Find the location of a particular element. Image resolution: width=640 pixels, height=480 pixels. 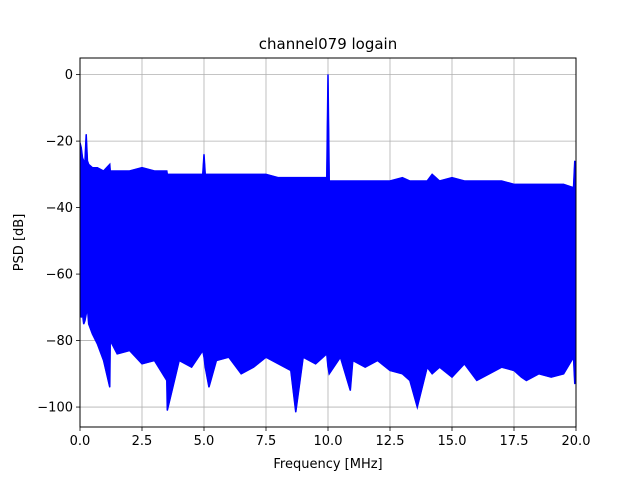

y-tick-label: −100 is located at coordinates (55, 408).